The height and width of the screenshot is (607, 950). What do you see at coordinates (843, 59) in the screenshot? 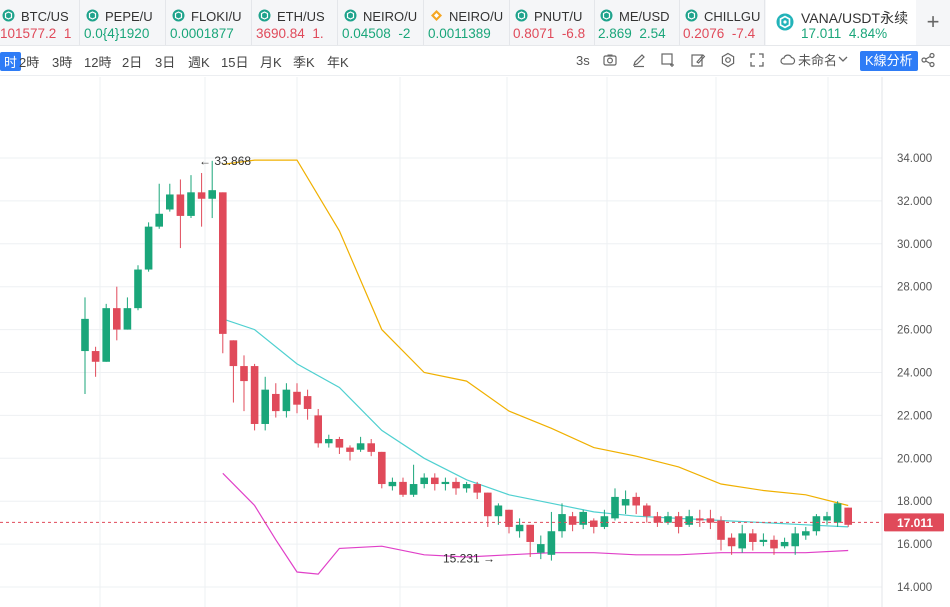
I see `chevron-down-icon` at bounding box center [843, 59].